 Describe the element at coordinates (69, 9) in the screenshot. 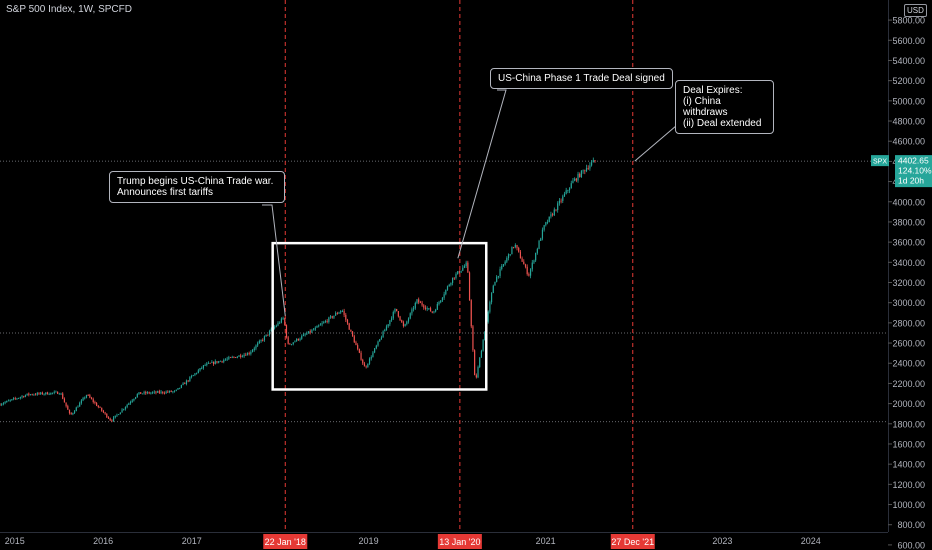

I see `chart-title: S&P 500 Index, 1W, SPCFD` at that location.